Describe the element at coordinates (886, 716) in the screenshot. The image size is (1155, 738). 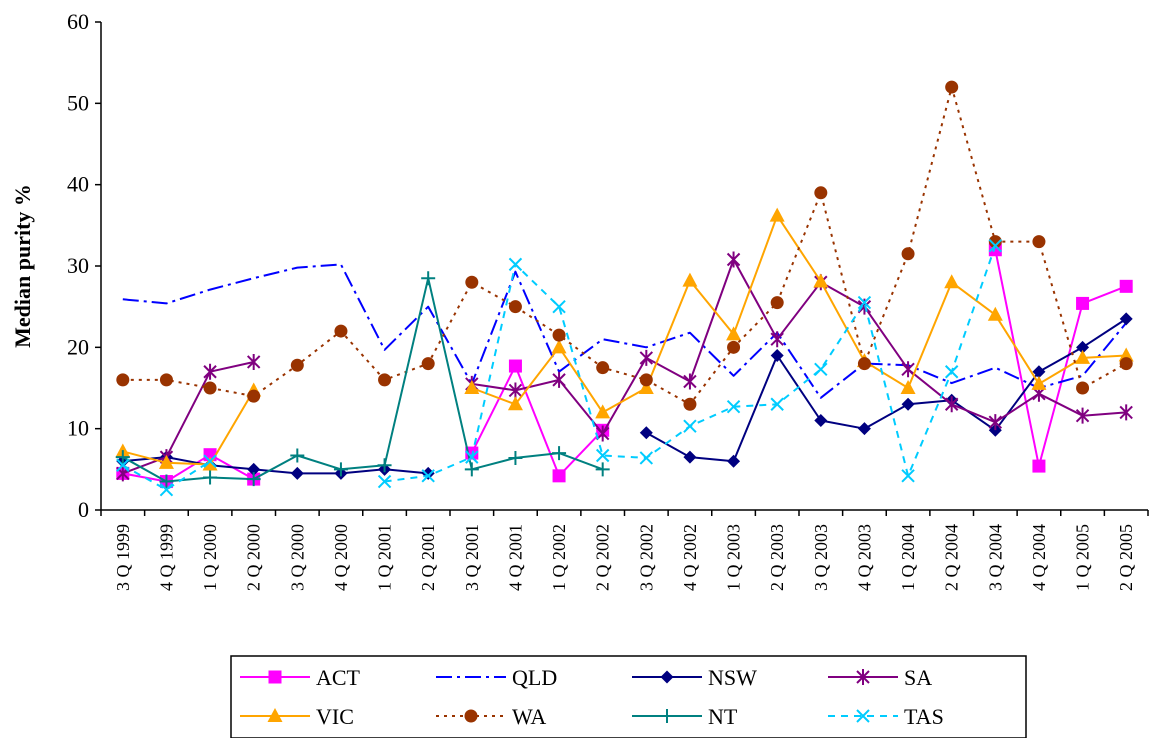
I see `legend-item-tas: TAS` at that location.